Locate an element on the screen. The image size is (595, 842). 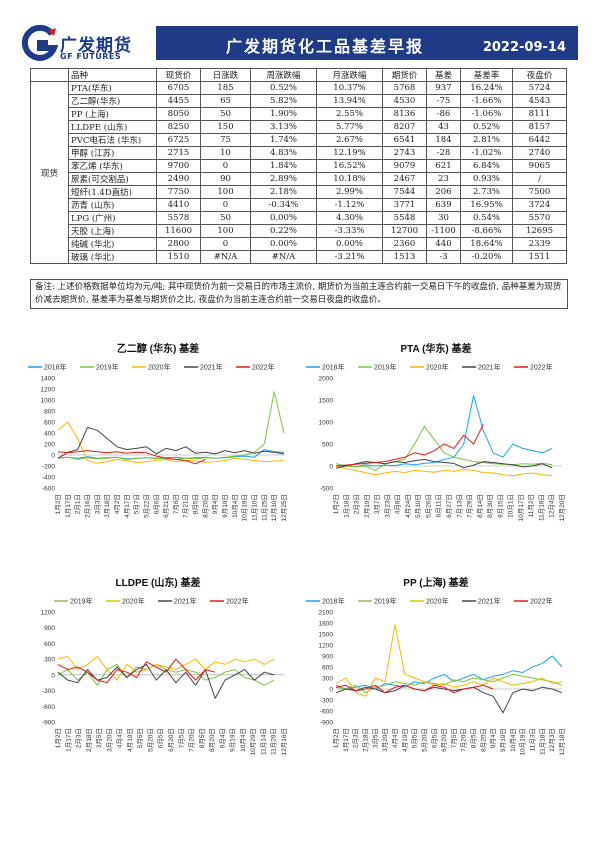
x-tick-label: 3月20日 is located at coordinates (385, 740).